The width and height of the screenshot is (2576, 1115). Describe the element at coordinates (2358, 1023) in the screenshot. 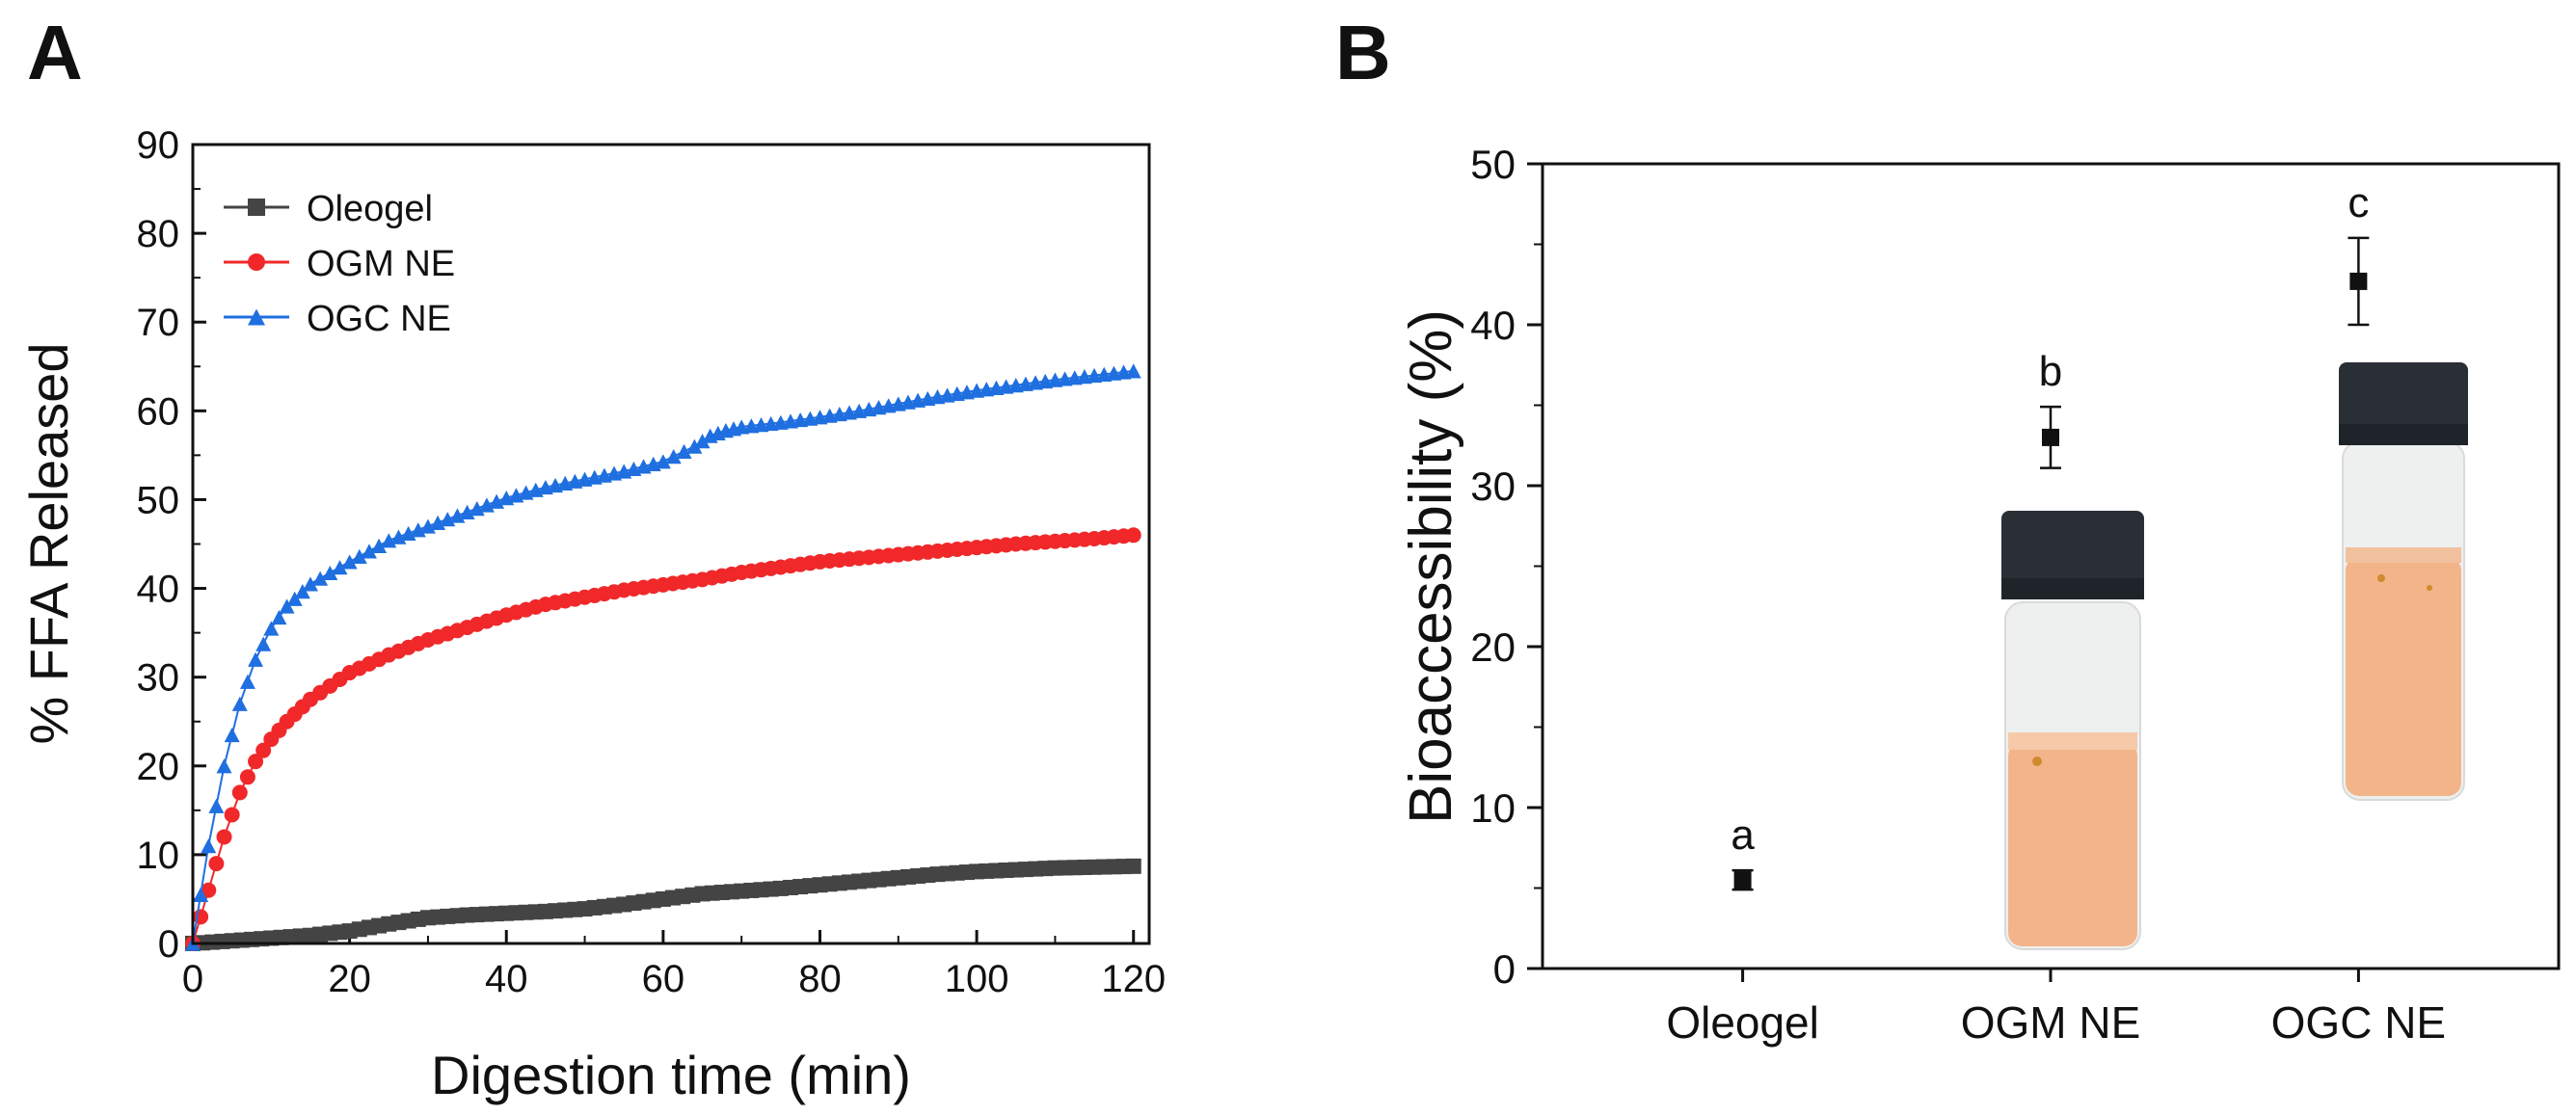

I see `bio-x-tick-label: OGC NE` at that location.